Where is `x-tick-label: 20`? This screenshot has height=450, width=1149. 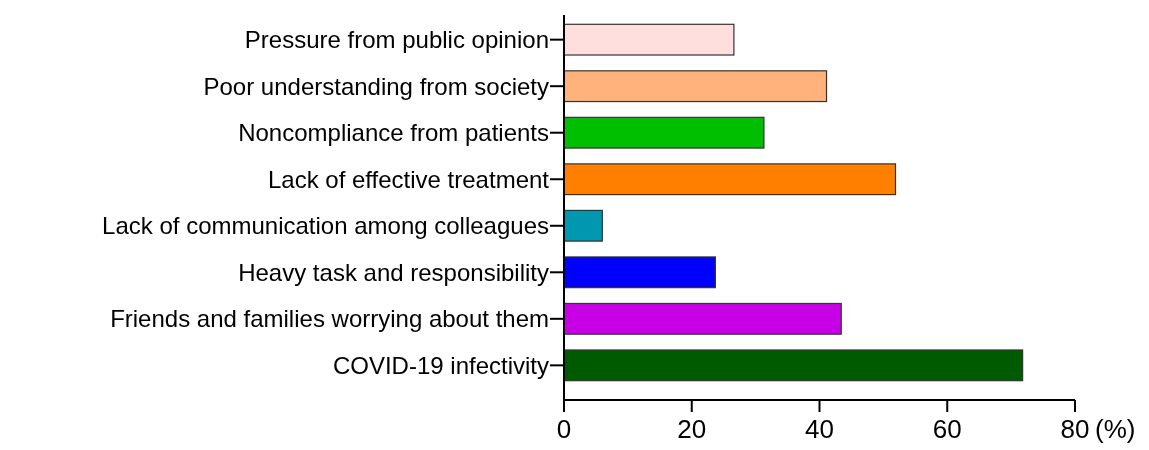 x-tick-label: 20 is located at coordinates (692, 429).